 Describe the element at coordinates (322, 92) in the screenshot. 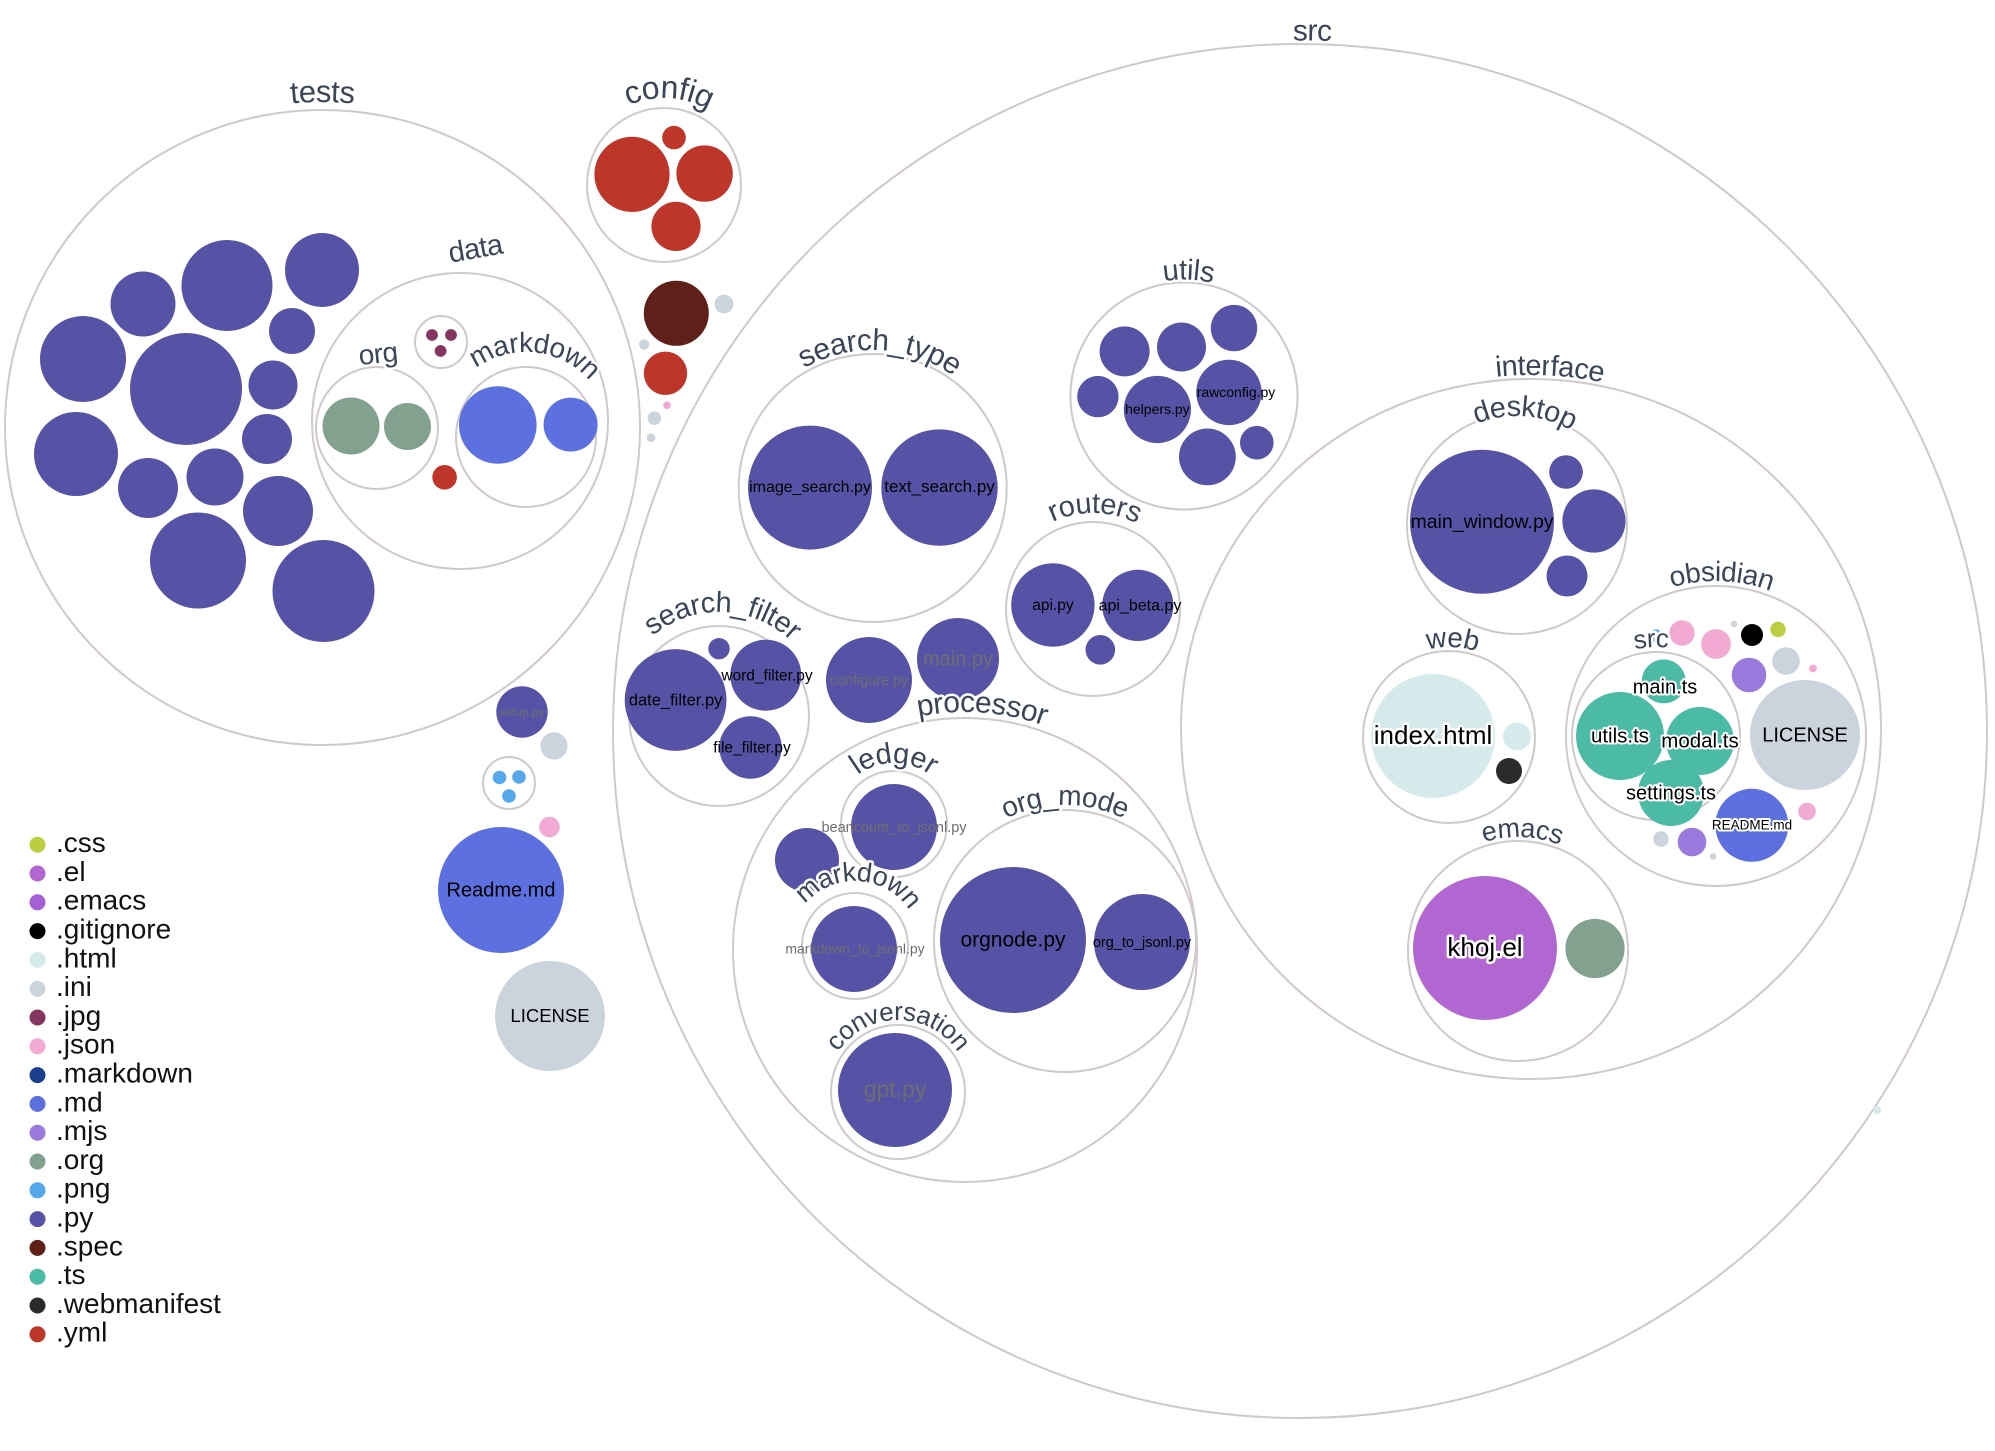

I see `svg-text: tests` at that location.